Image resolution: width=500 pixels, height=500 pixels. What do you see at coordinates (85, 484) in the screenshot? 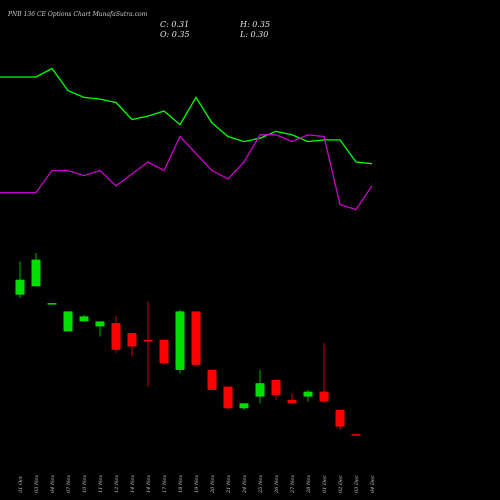
I see `x-tick-label: 10 Nov` at bounding box center [85, 484].